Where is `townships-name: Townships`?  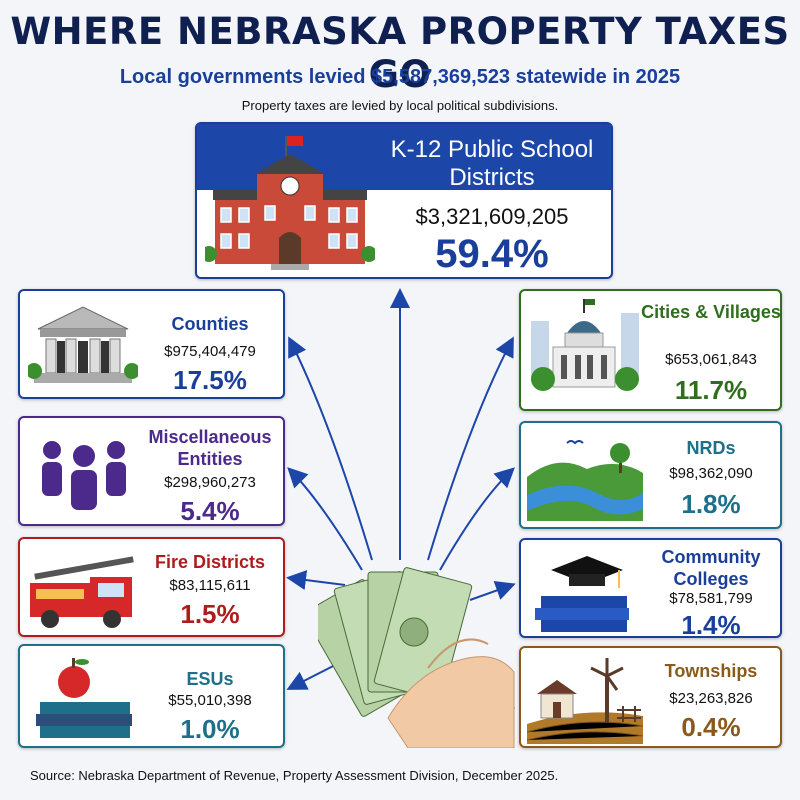 townships-name: Townships is located at coordinates (711, 671).